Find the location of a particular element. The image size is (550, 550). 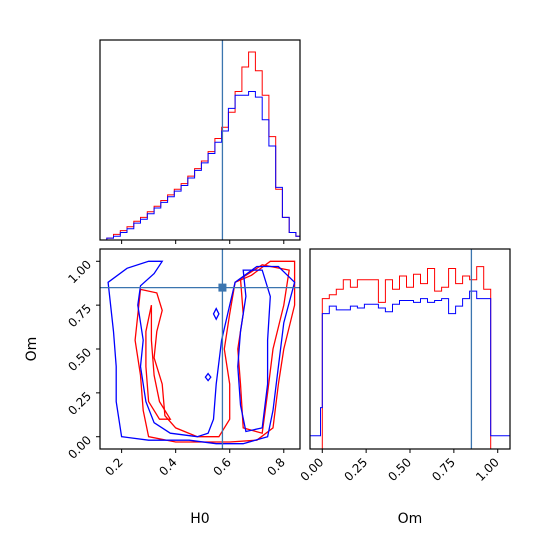

om-xtick-label-4: 0.75 is located at coordinates (443, 469).